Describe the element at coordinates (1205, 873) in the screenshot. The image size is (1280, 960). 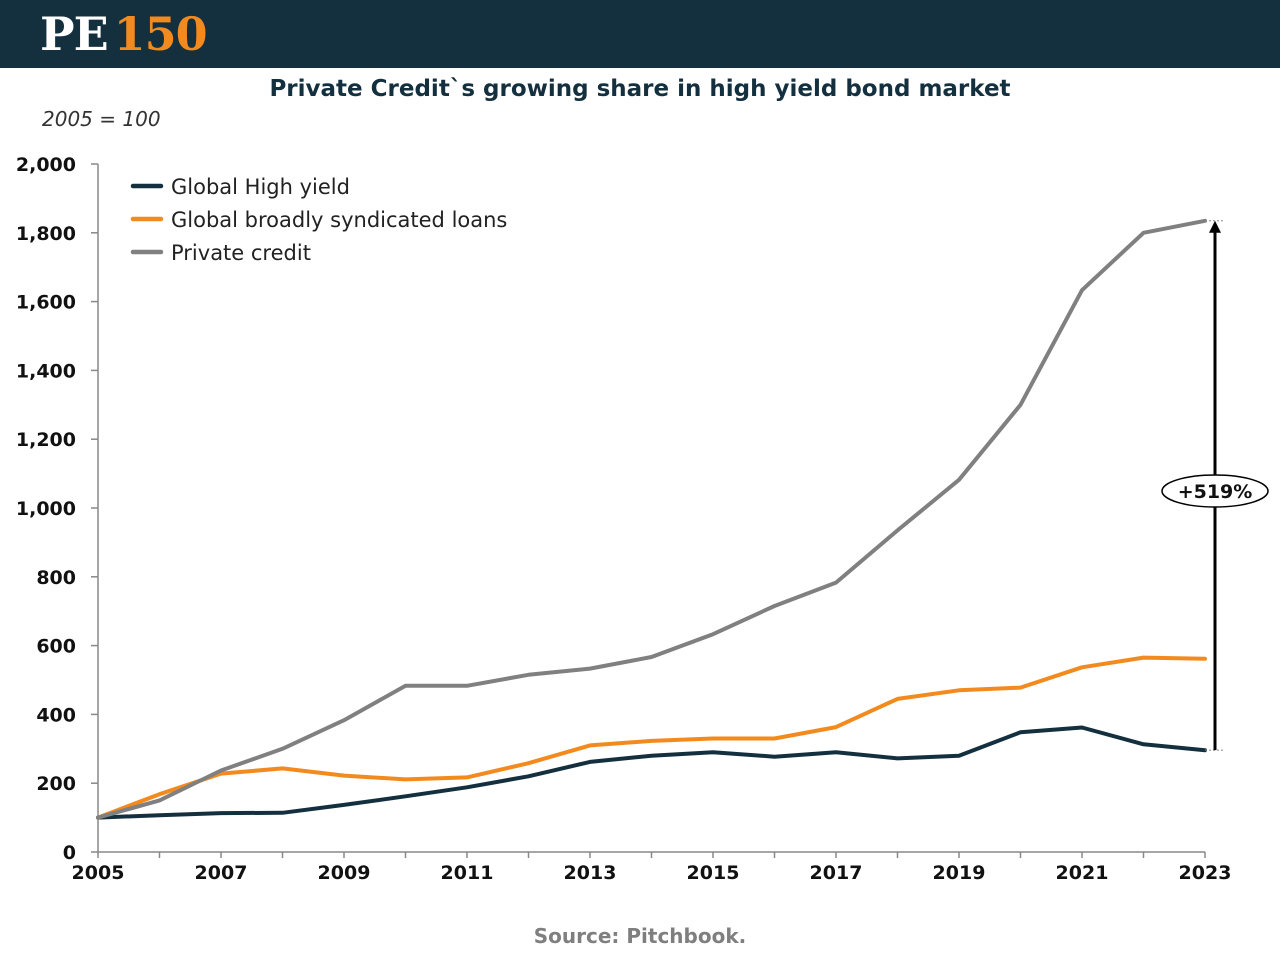
I see `x-tick-label: 2023` at that location.